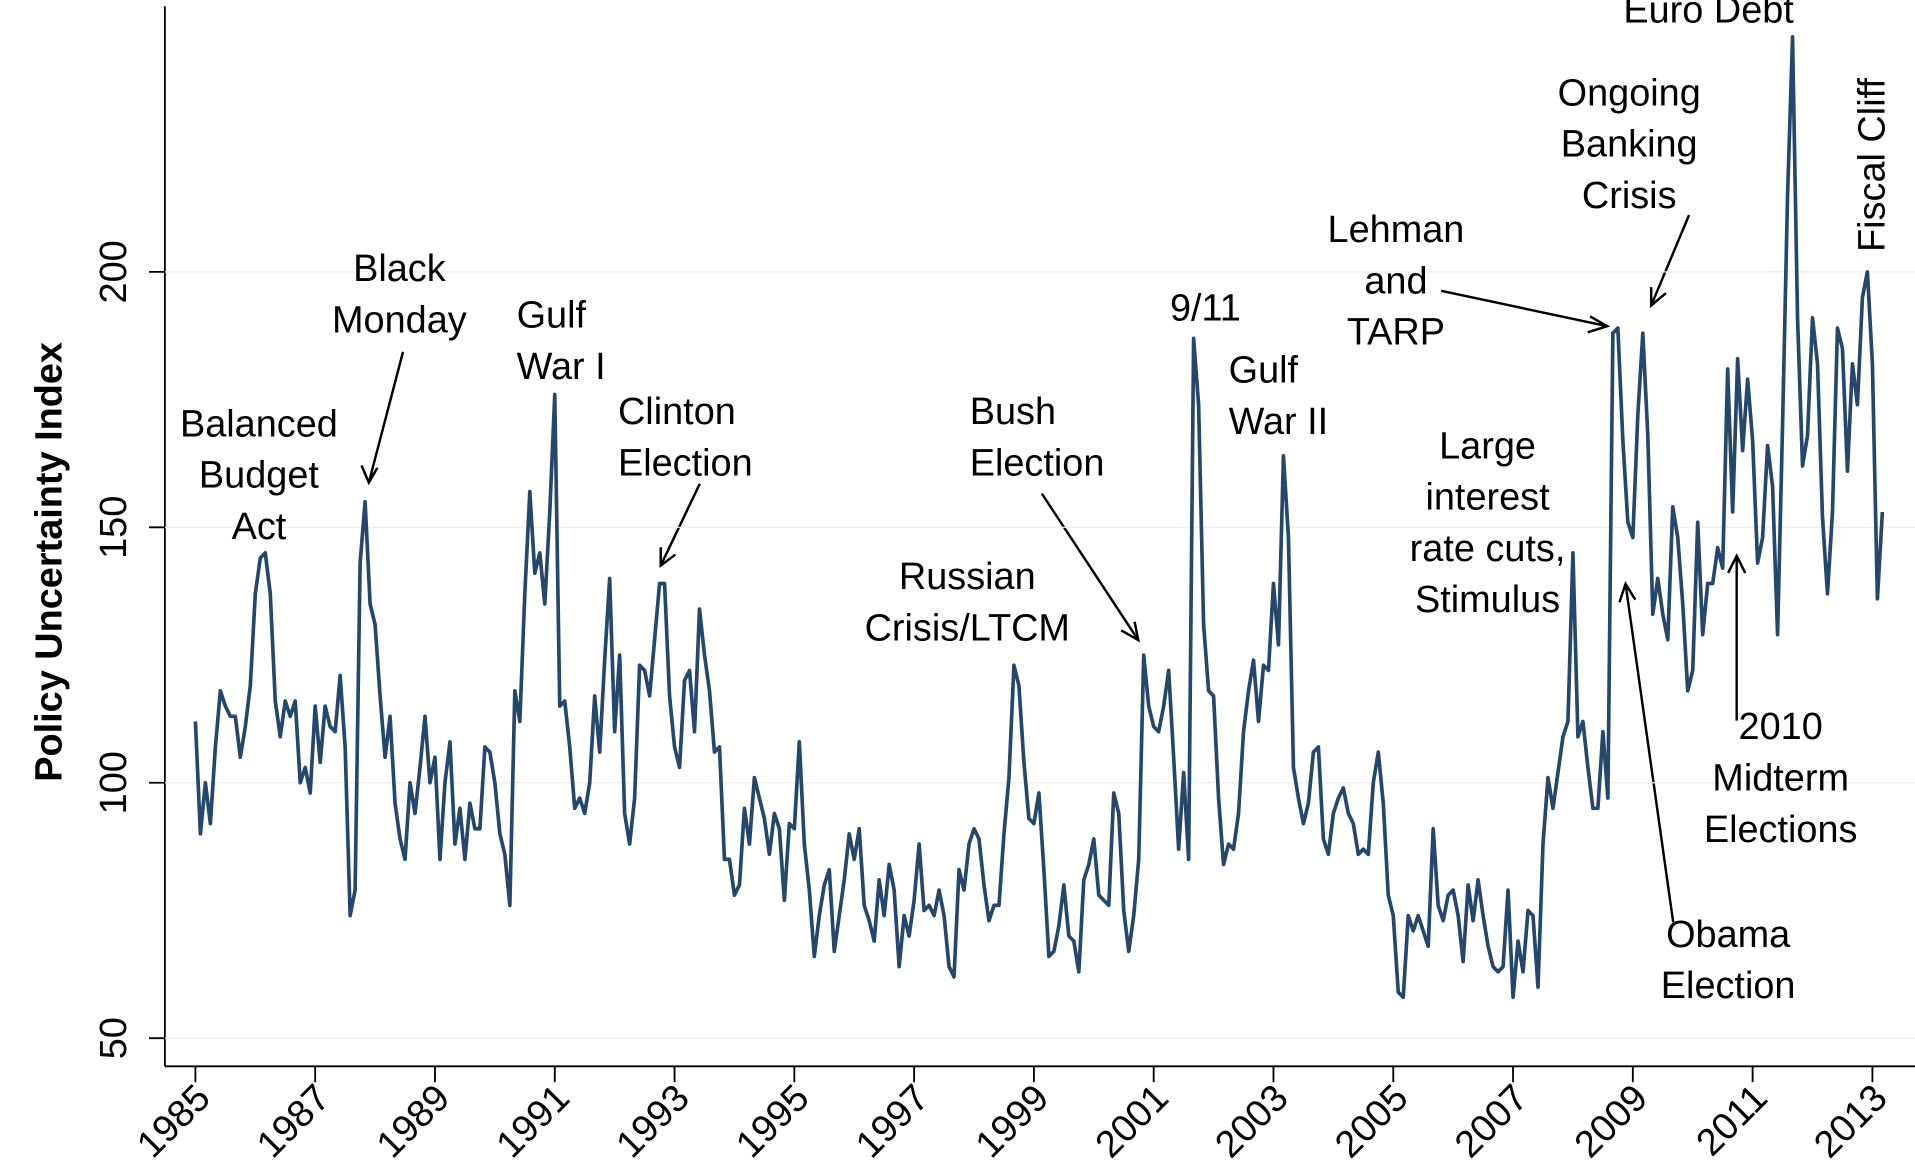  What do you see at coordinates (114, 527) in the screenshot?
I see `y-tick-label: 150` at bounding box center [114, 527].